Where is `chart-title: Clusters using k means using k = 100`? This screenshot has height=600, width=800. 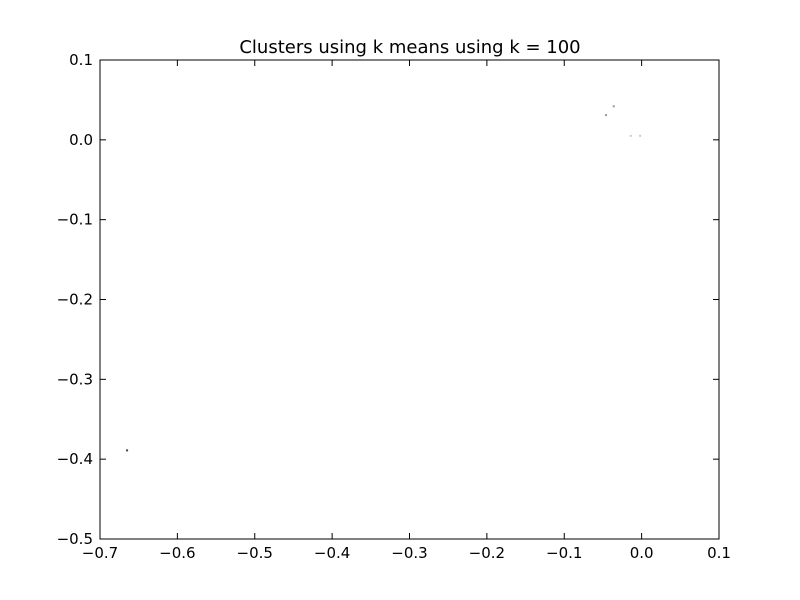
chart-title: Clusters using k means using k = 100 is located at coordinates (409, 47).